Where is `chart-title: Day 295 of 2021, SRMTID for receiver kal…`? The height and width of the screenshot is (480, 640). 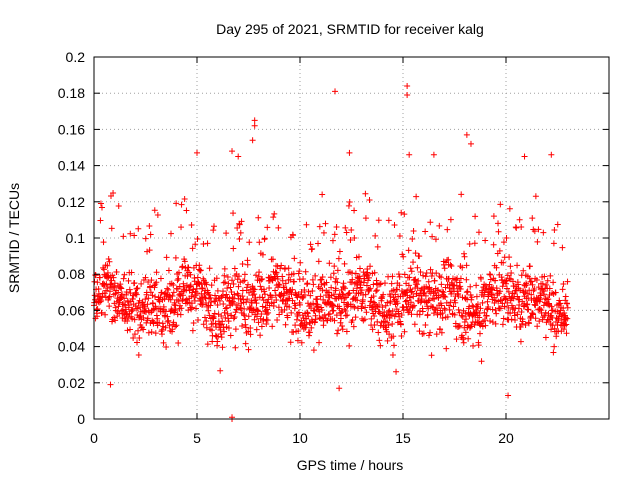
chart-title: Day 295 of 2021, SRMTID for receiver kal… is located at coordinates (350, 29).